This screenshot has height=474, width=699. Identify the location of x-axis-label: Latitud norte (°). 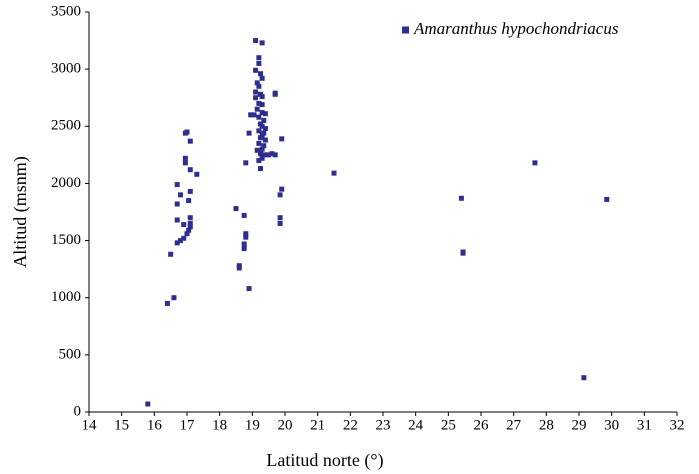
(324, 460).